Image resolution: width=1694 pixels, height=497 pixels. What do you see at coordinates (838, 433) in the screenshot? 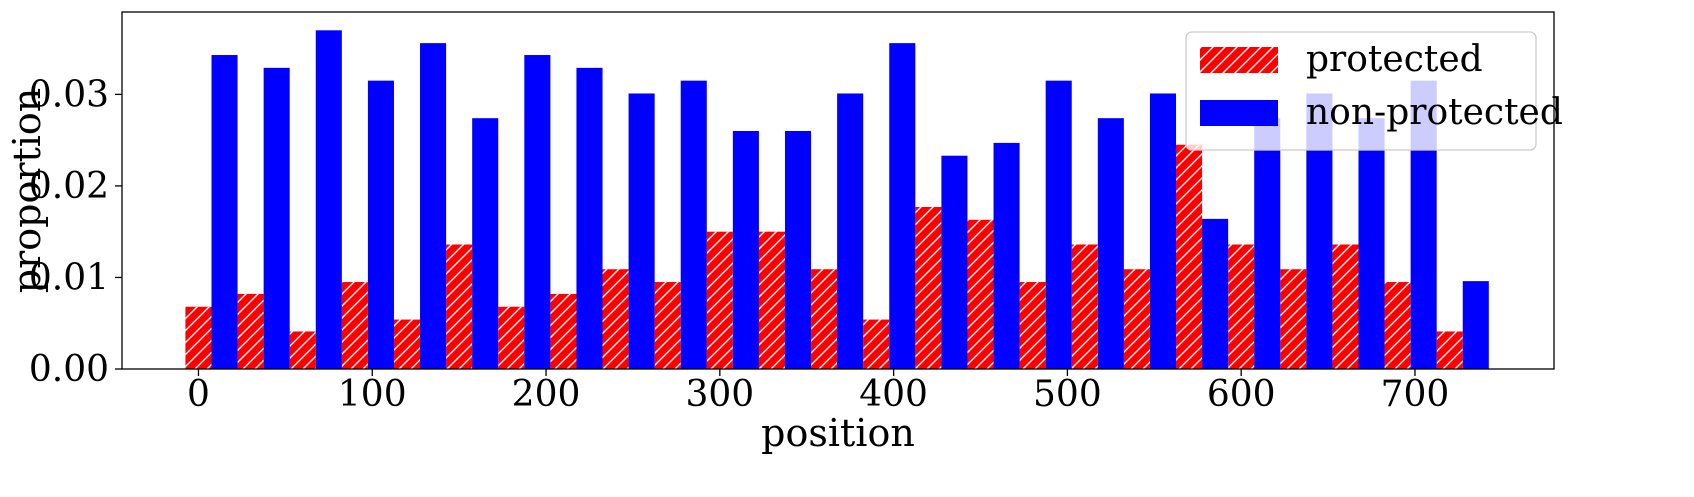
I see `x-axis-label: position` at bounding box center [838, 433].